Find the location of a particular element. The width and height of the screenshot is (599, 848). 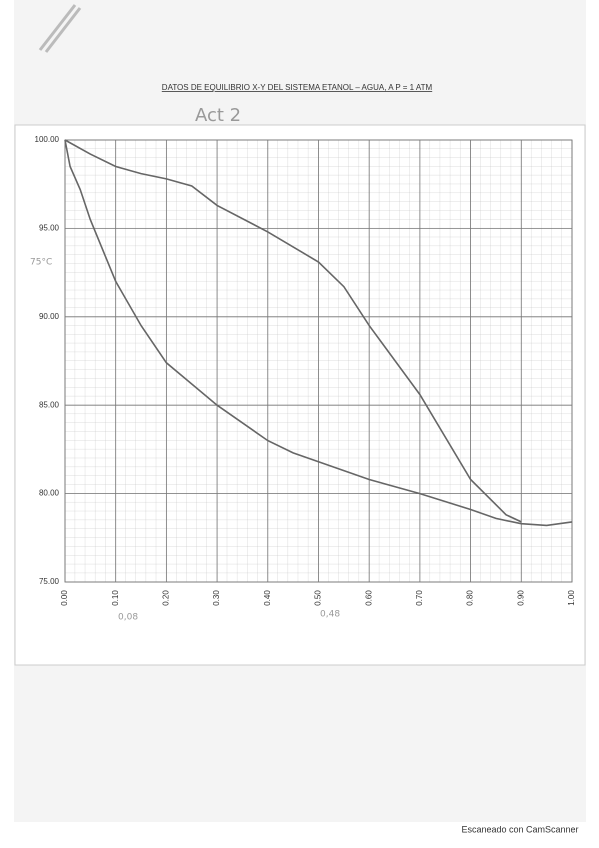

x-tick-label: 0.30 is located at coordinates (216, 598).